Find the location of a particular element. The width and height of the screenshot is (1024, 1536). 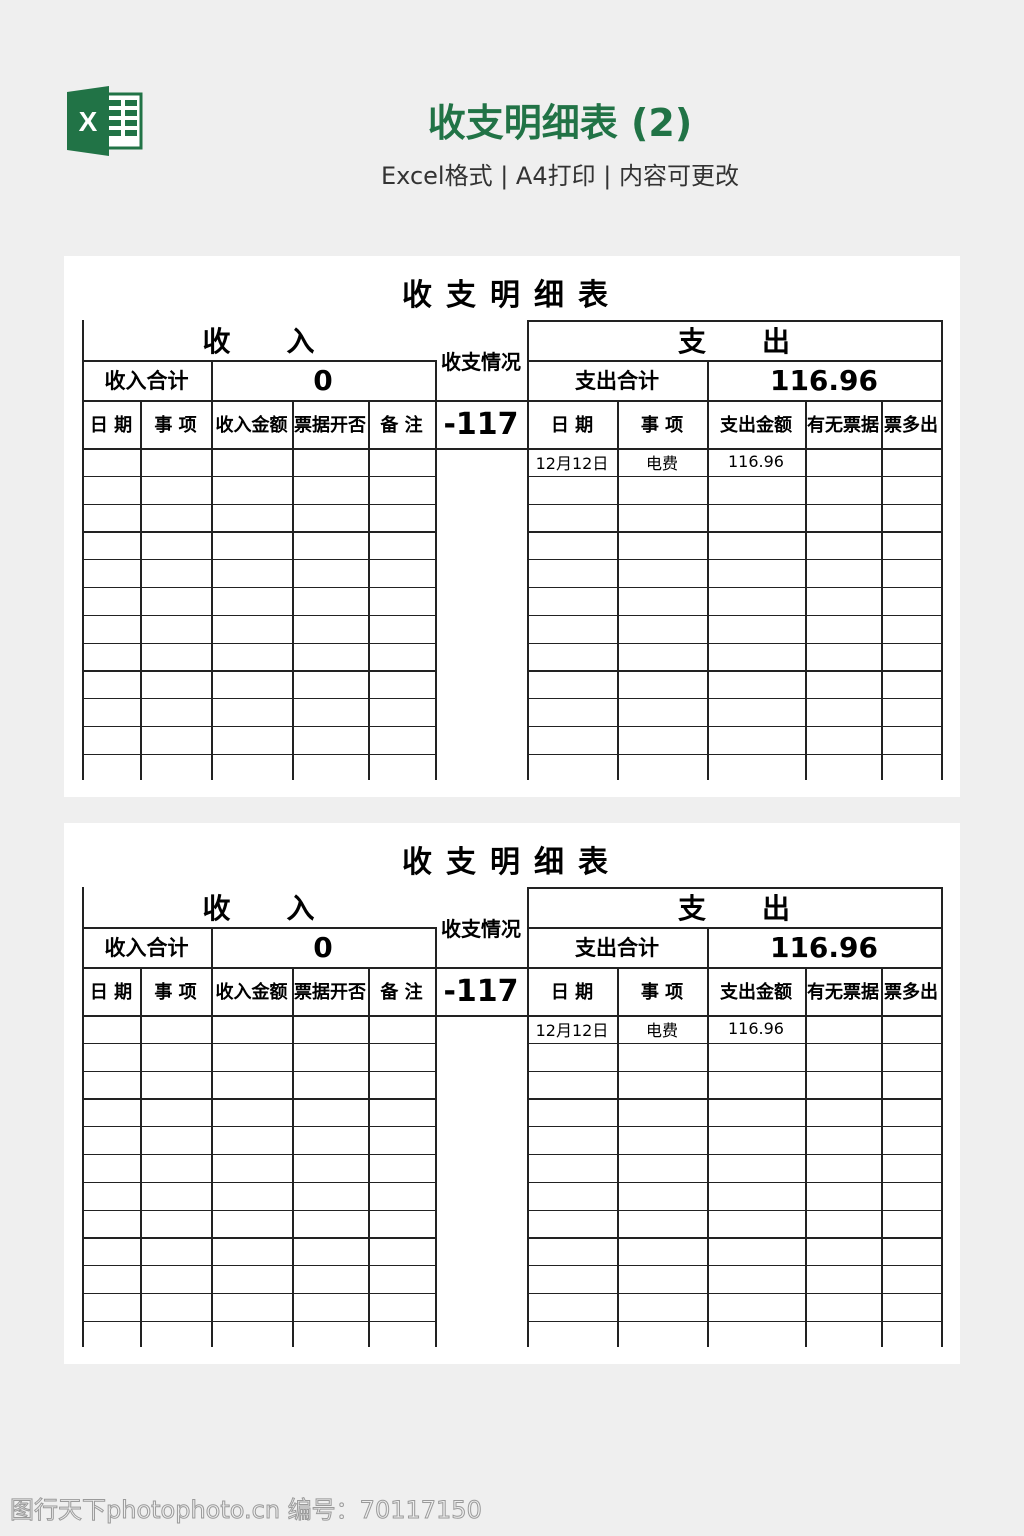

balance-label: 收支情况 is located at coordinates (481, 928).